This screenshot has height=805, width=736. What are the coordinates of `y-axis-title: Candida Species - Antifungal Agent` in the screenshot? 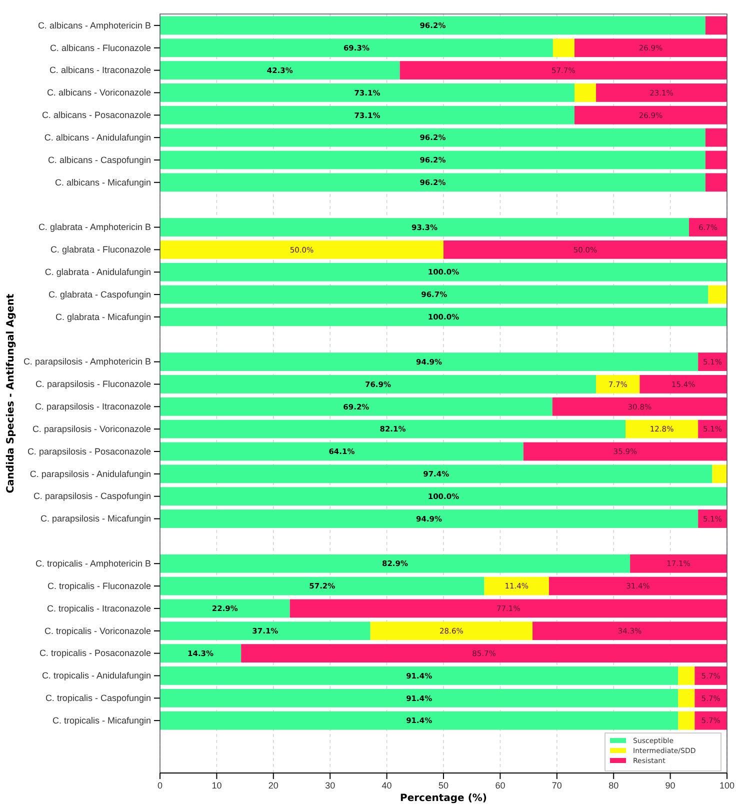 It's located at (11, 393).